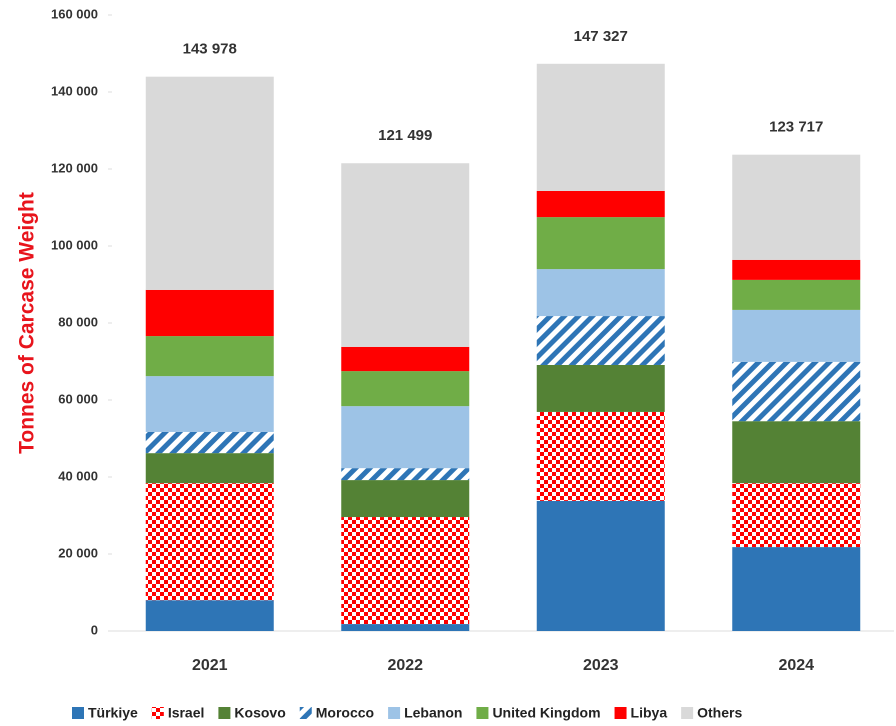 This screenshot has width=896, height=726. I want to click on y-tick-label: 140 000, so click(74, 90).